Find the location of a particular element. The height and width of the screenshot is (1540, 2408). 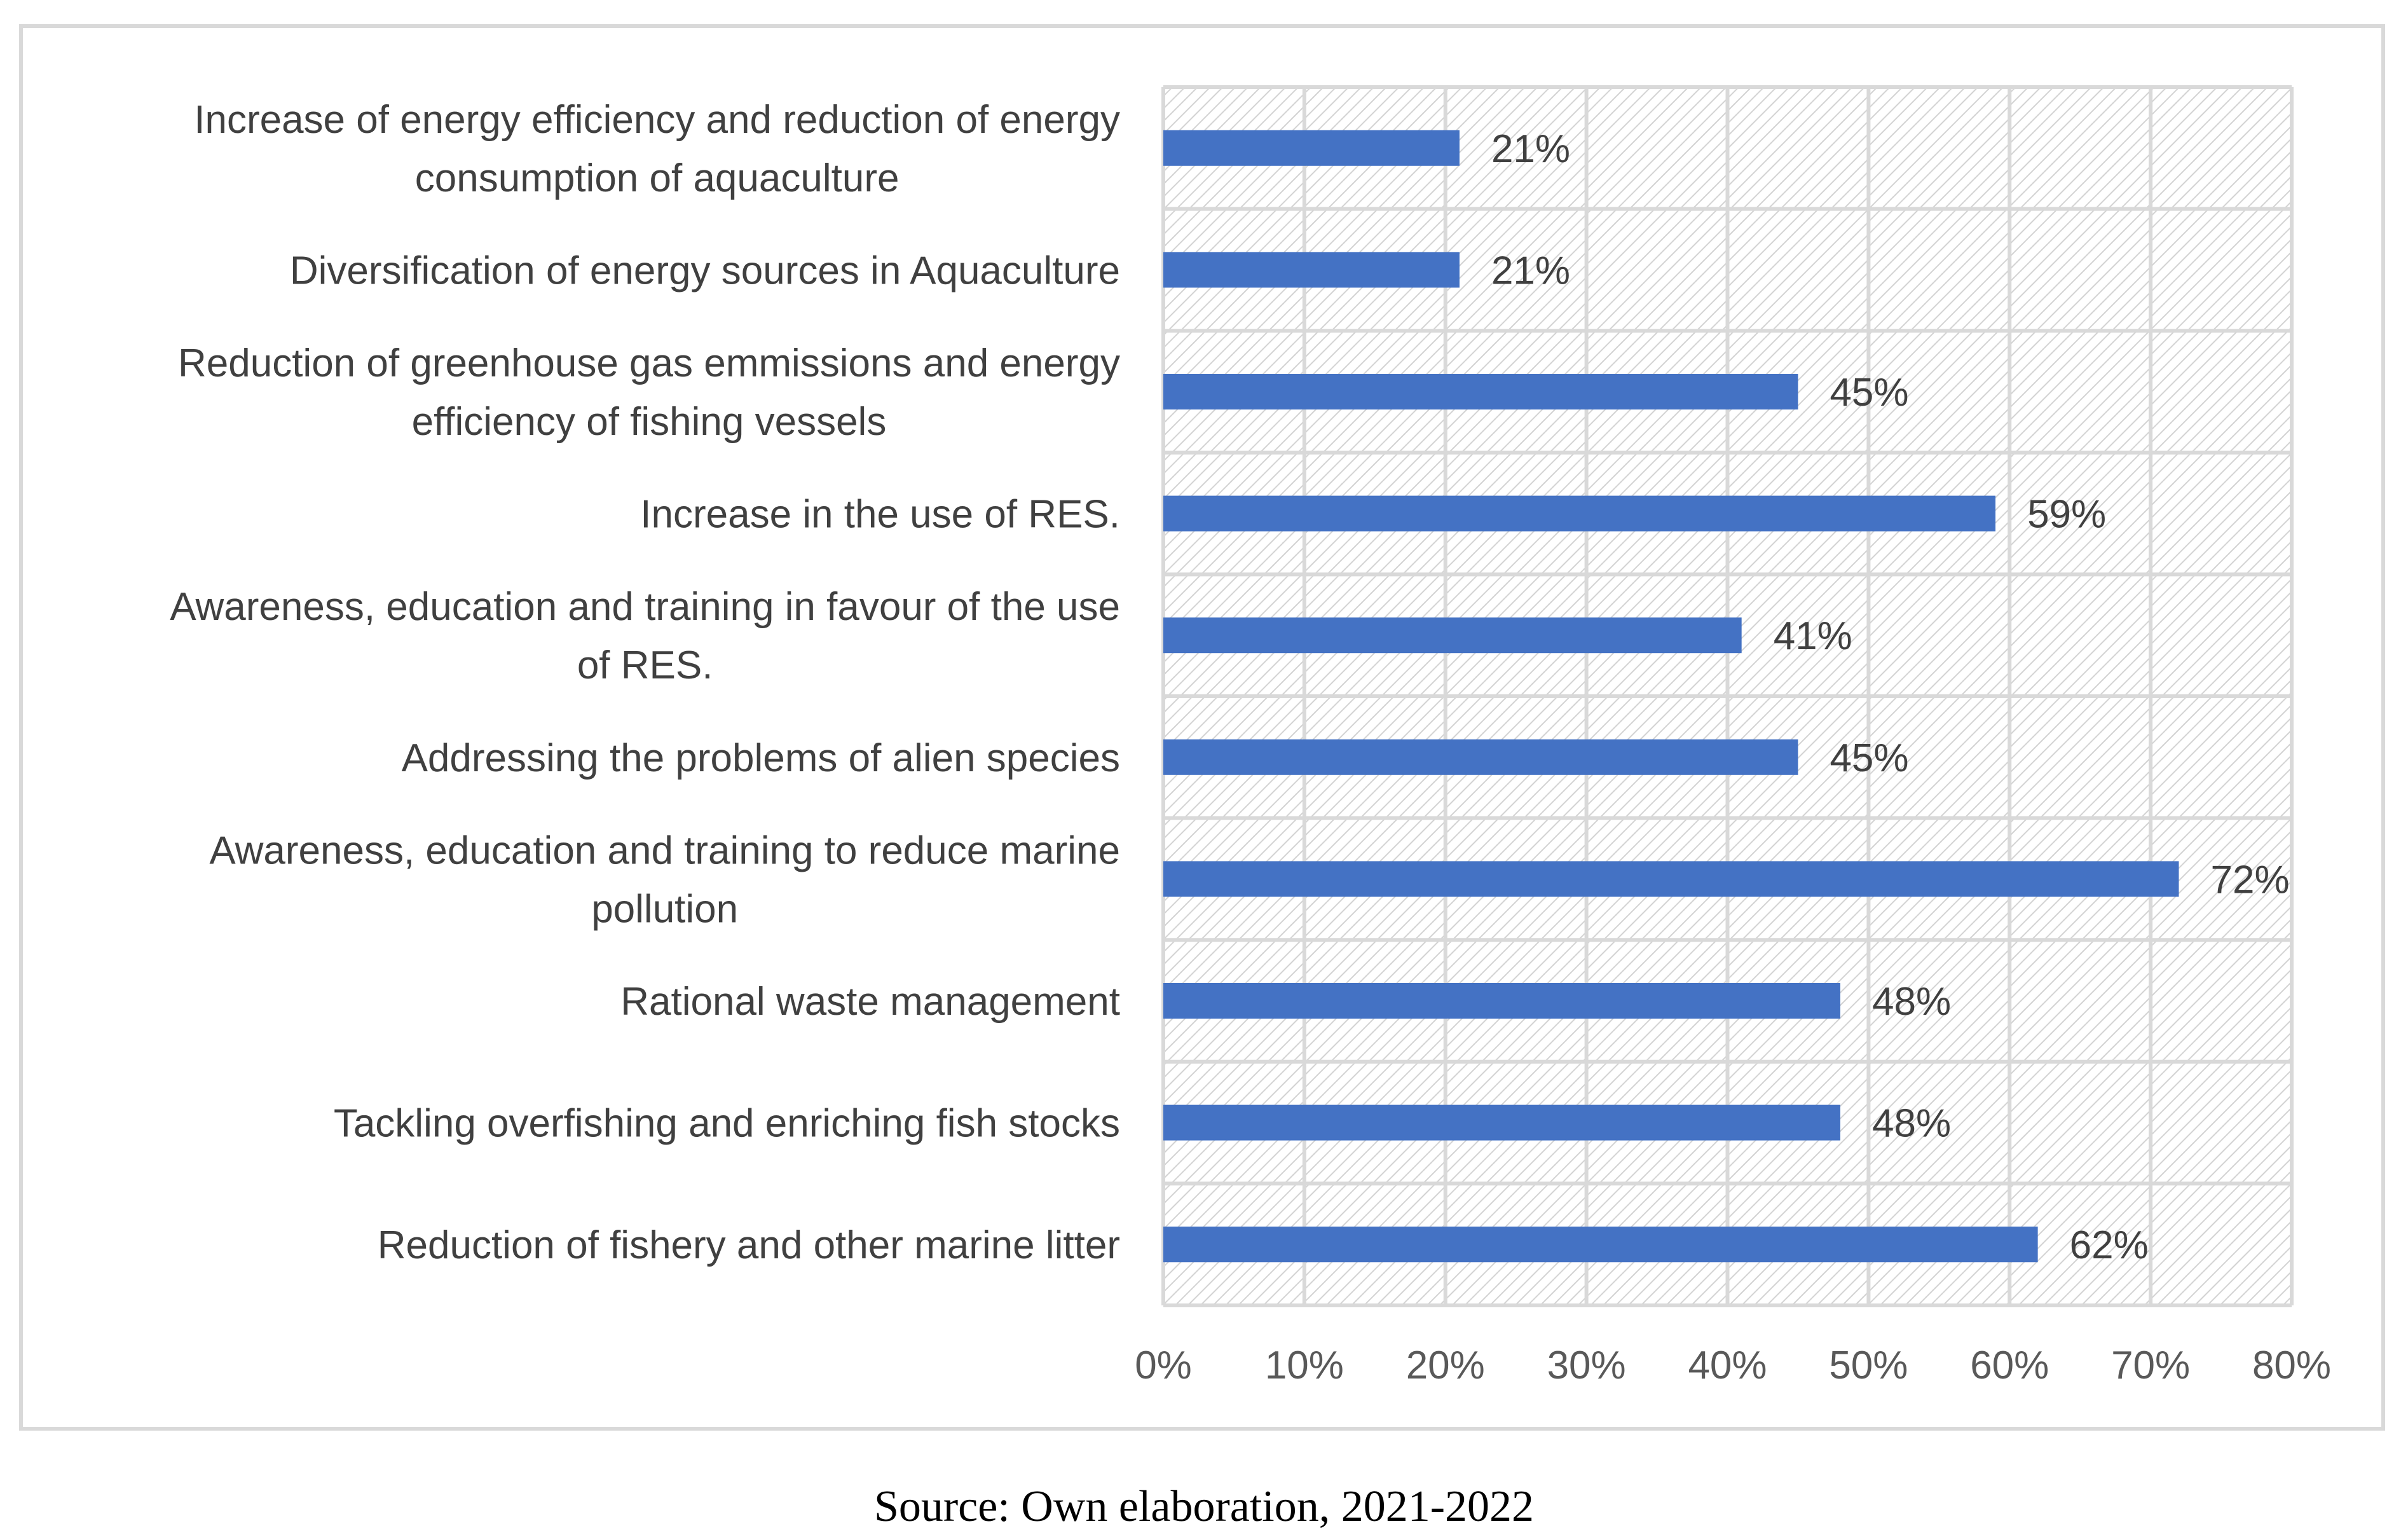

x-tick-label: 60% is located at coordinates (2009, 1366).